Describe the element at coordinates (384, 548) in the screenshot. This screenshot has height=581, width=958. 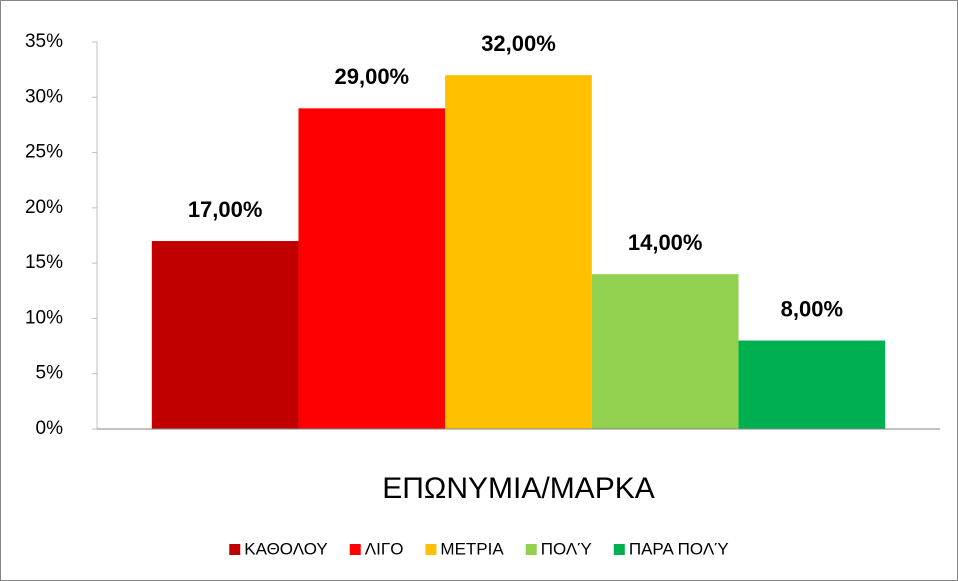
I see `legend-label: ΛΙΓΟ` at that location.